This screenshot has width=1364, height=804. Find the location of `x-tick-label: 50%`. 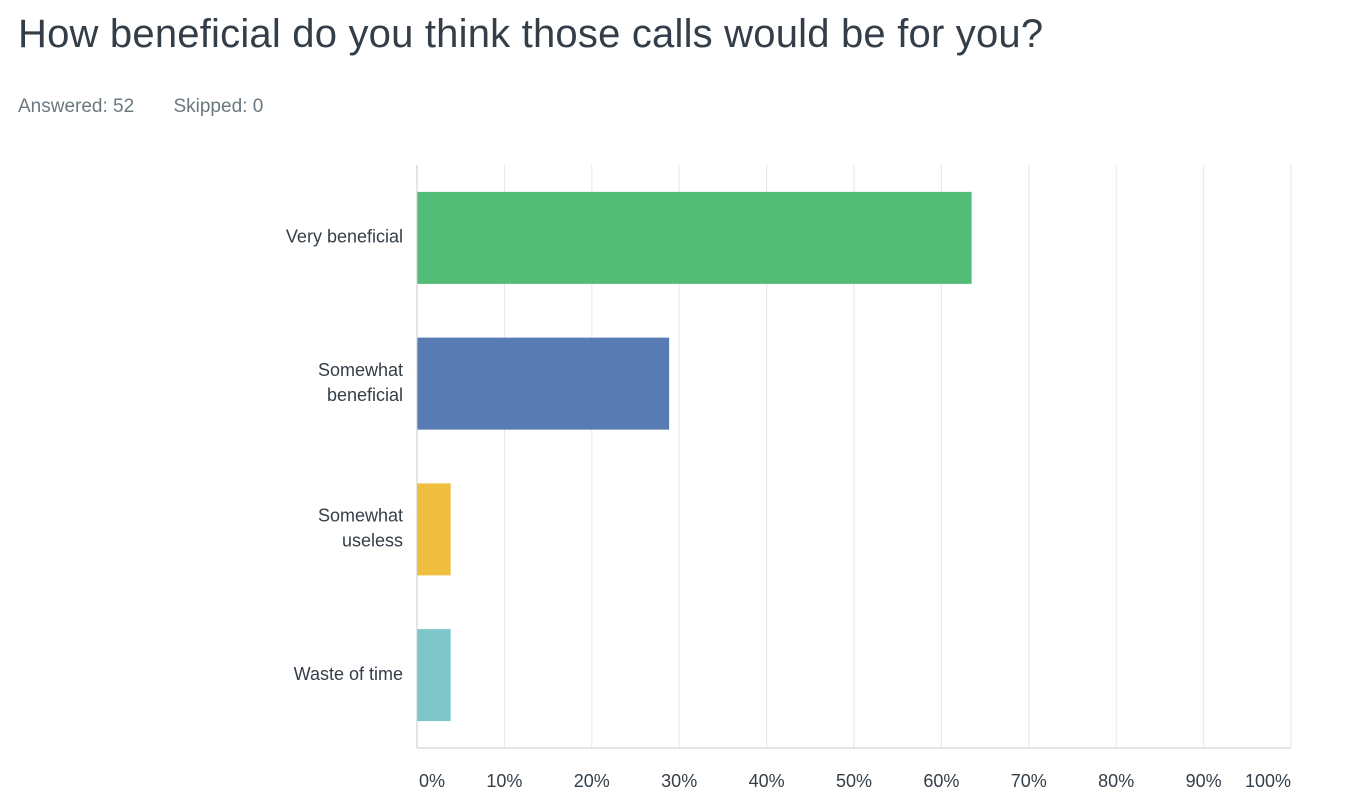

x-tick-label: 50% is located at coordinates (854, 781).